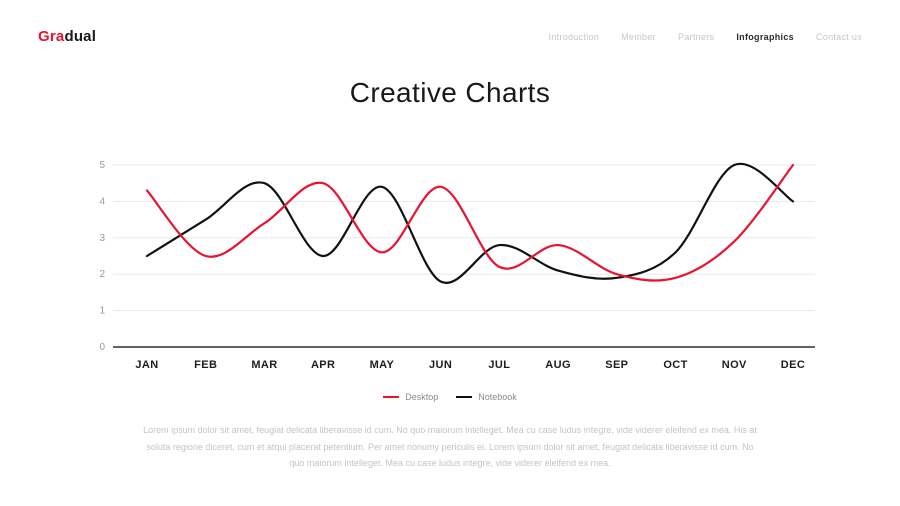 This screenshot has width=900, height=506. I want to click on logo-text: dual, so click(80, 36).